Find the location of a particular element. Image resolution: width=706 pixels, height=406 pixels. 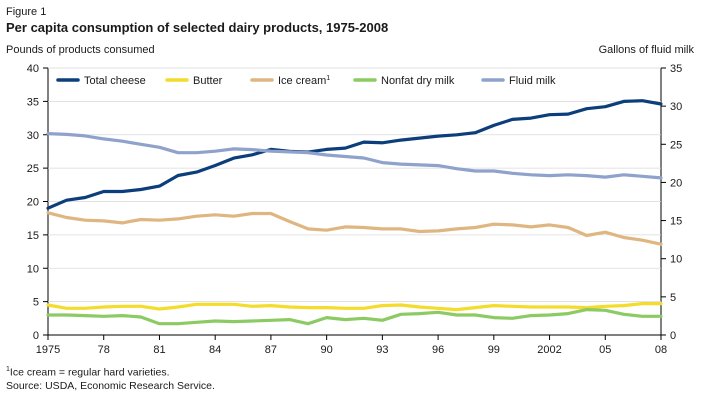

right-tick-label: 5 is located at coordinates (673, 298).